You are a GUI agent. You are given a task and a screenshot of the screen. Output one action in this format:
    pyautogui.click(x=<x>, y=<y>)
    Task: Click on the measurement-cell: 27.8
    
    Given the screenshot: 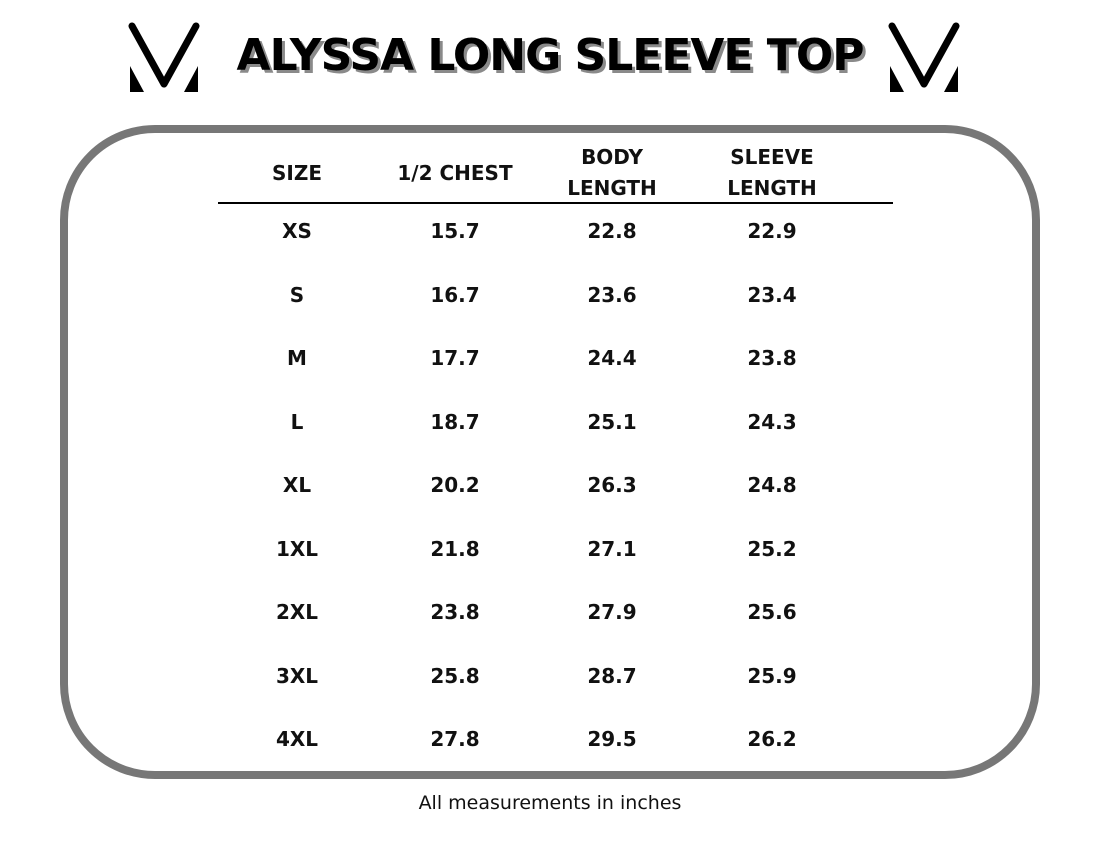 What is the action you would take?
    pyautogui.click(x=455, y=739)
    